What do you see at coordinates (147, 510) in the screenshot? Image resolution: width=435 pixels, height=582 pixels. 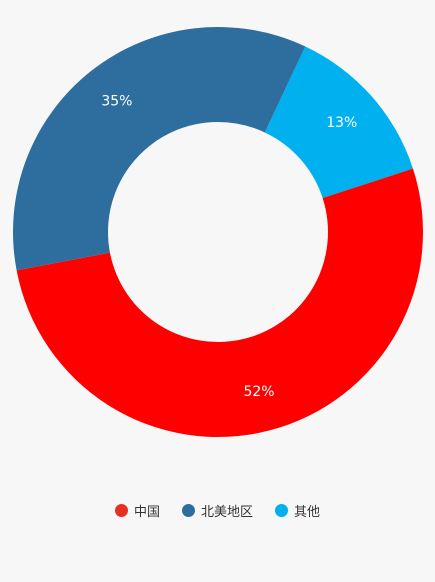 I see `legend-label: 中国` at bounding box center [147, 510].